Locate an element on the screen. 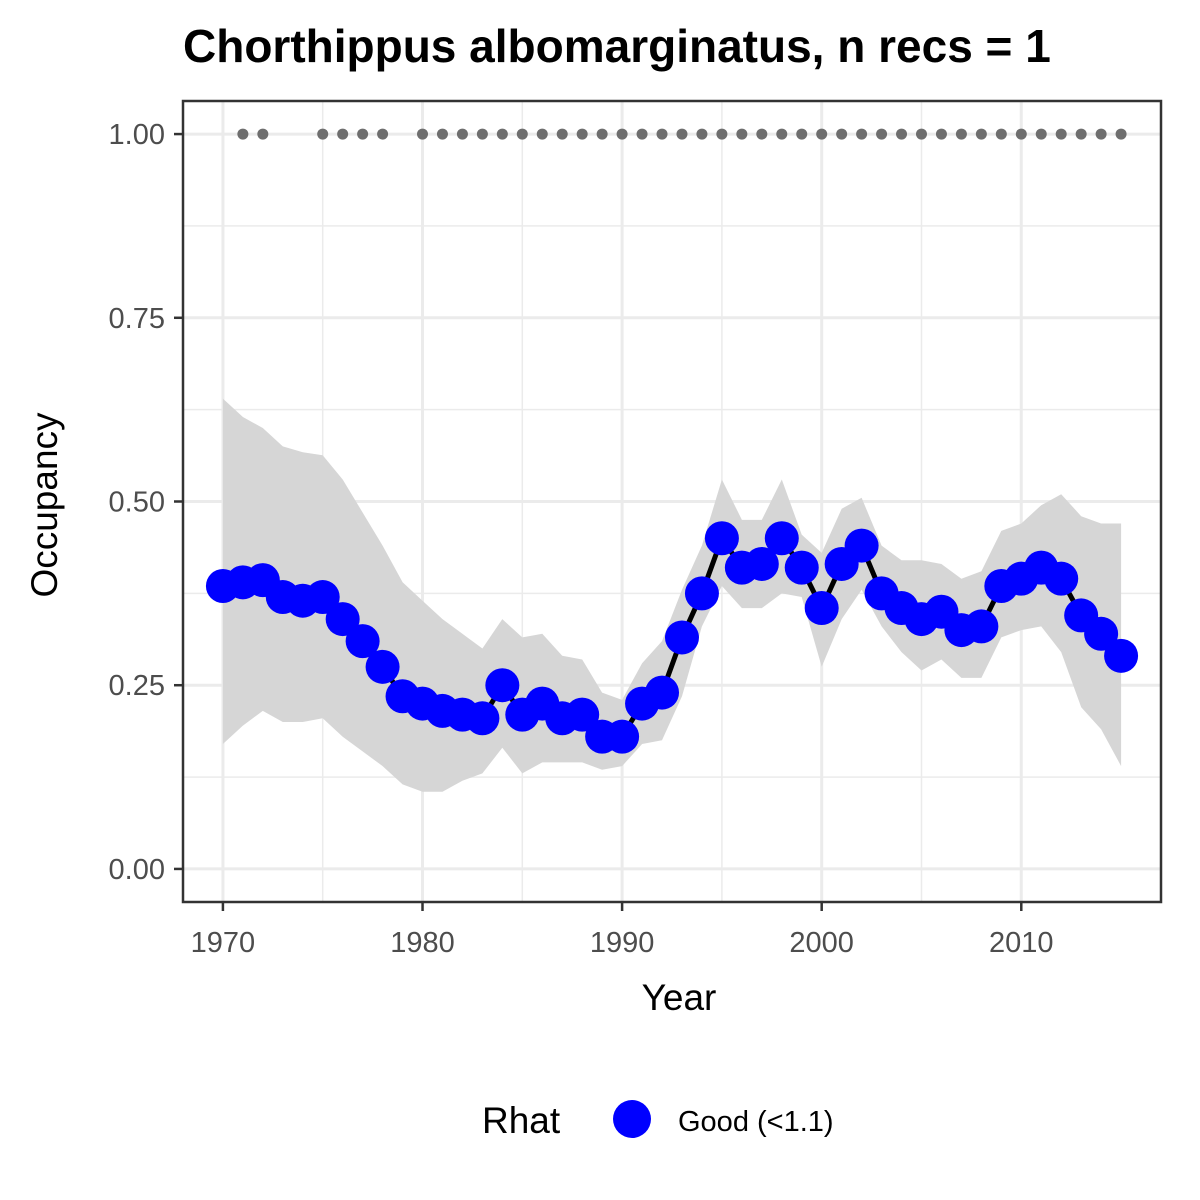 Image resolution: width=1200 pixels, height=1200 pixels. y-tick-label: 0.50 is located at coordinates (137, 503).